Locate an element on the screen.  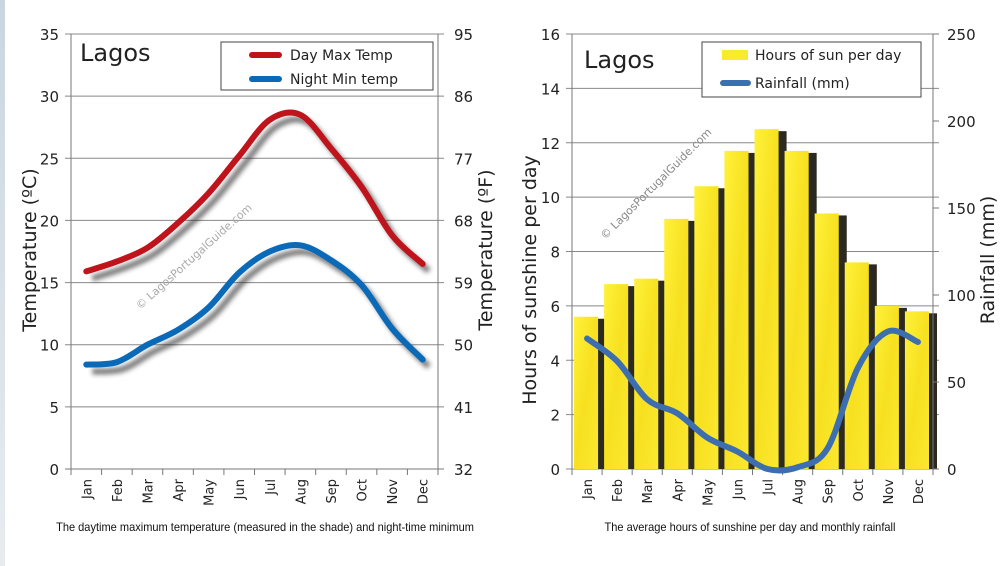
y-tick-label: 25 is located at coordinates (49, 159).